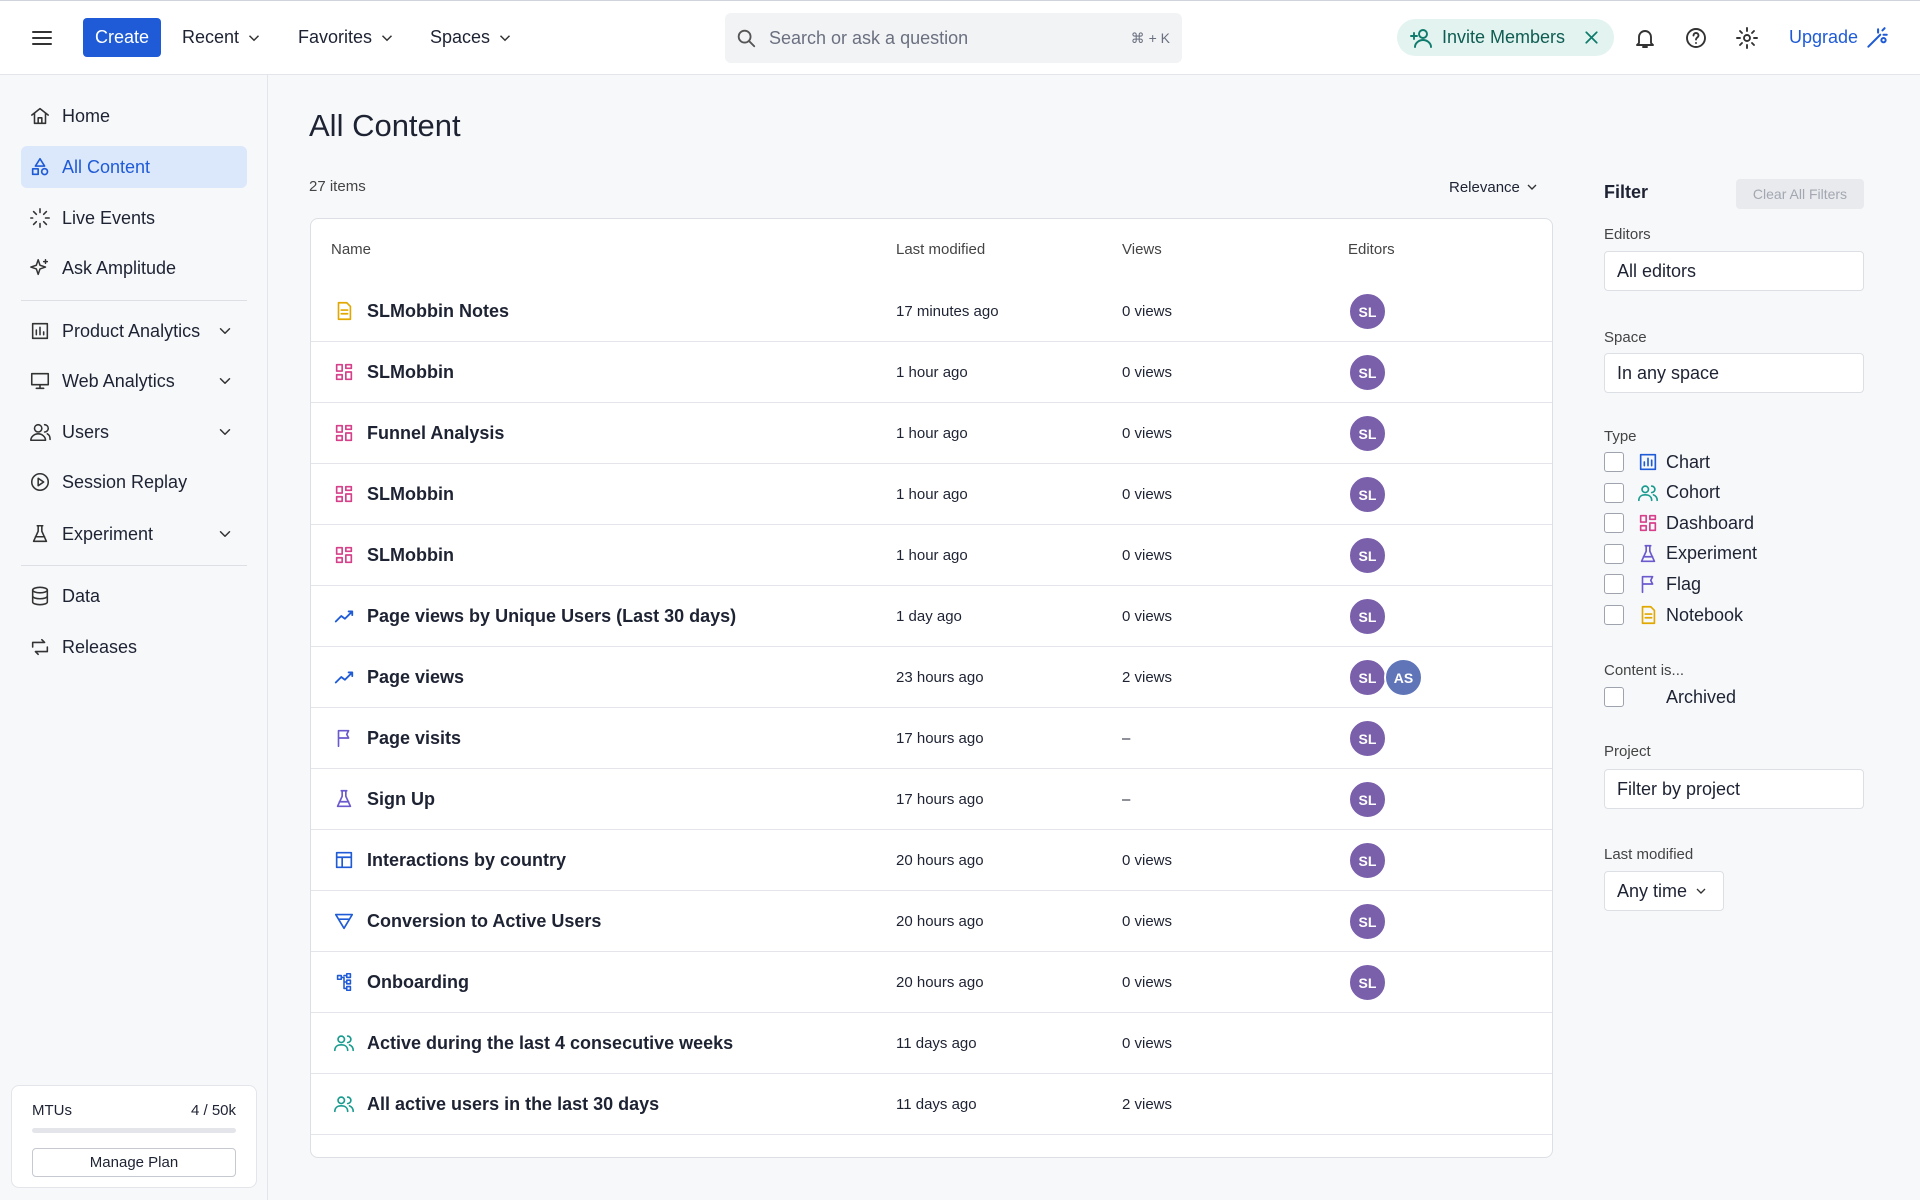 This screenshot has width=1920, height=1200. I want to click on column-header: Views, so click(1142, 249).